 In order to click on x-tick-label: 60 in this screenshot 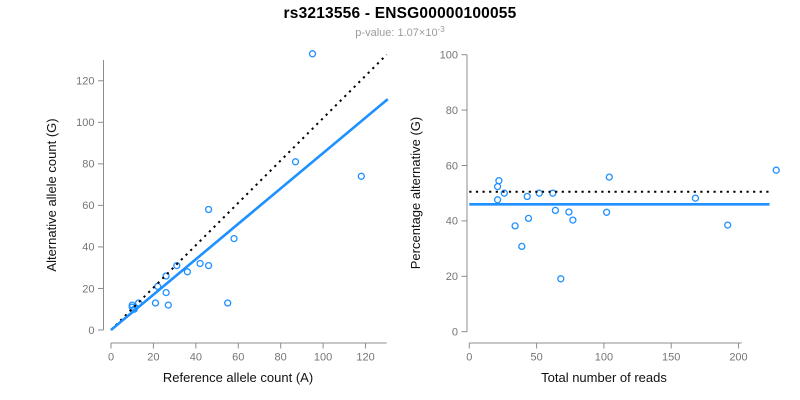, I will do `click(238, 358)`.